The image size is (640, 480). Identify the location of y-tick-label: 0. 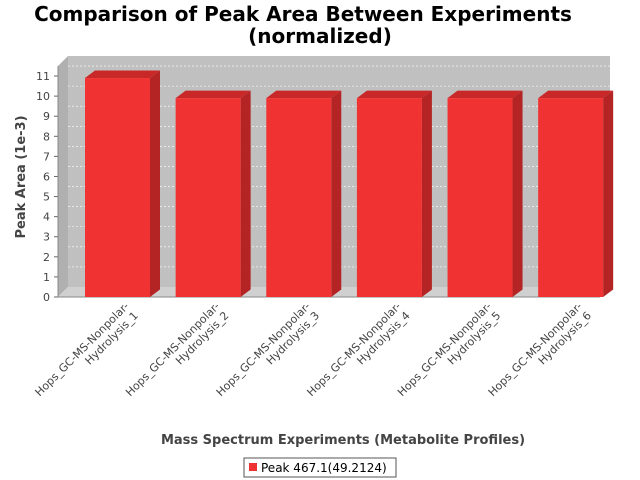
(46, 297).